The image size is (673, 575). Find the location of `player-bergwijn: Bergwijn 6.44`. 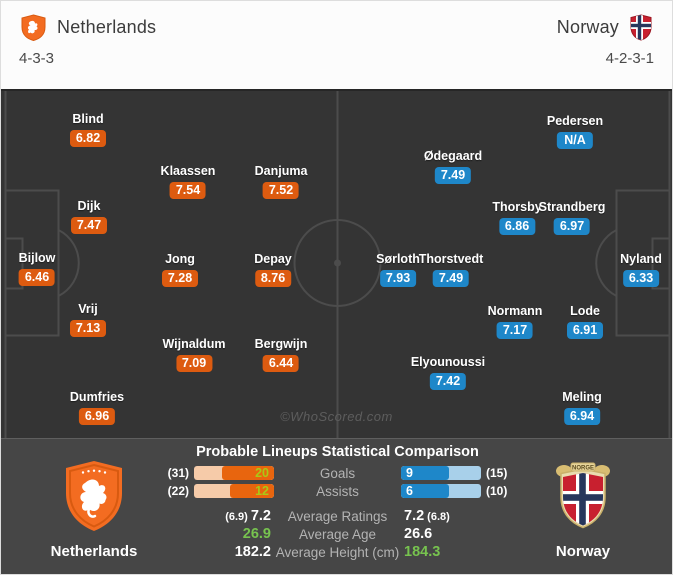

player-bergwijn: Bergwijn 6.44 is located at coordinates (281, 354).